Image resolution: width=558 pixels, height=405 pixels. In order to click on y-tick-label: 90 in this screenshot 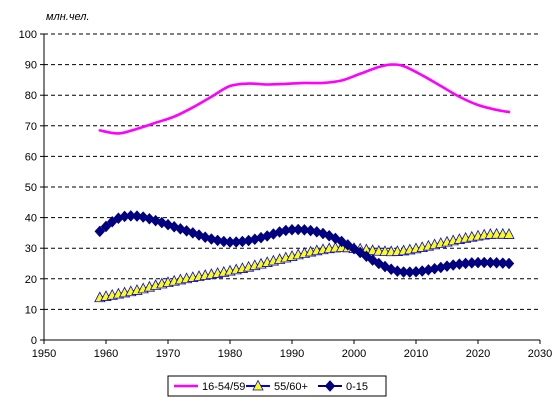, I will do `click(31, 66)`.